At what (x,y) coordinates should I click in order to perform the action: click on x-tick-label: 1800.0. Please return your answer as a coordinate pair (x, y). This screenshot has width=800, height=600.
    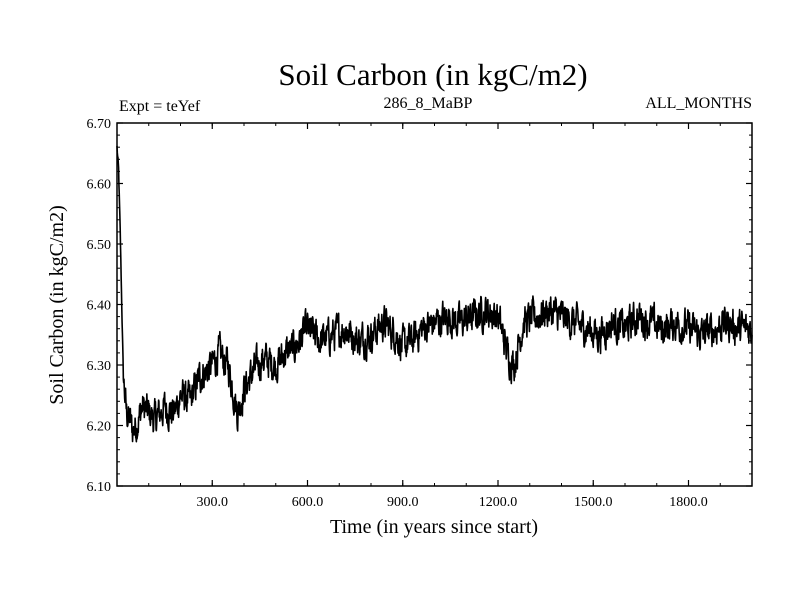
    Looking at the image, I should click on (688, 502).